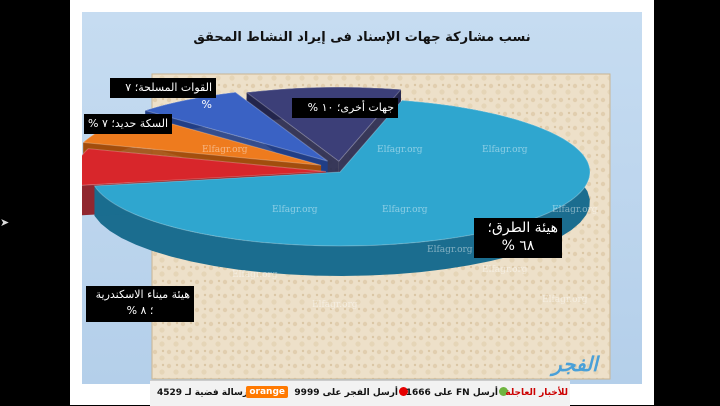  I want to click on ticker-fn: أرسل FN على 1666, so click(451, 393).